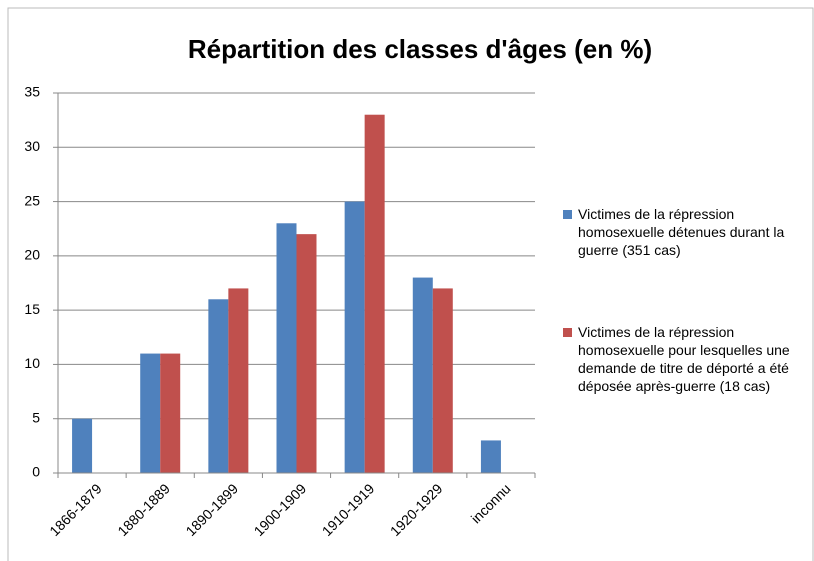 Image resolution: width=814 pixels, height=561 pixels. Describe the element at coordinates (32, 309) in the screenshot. I see `y-tick-label: 15` at that location.